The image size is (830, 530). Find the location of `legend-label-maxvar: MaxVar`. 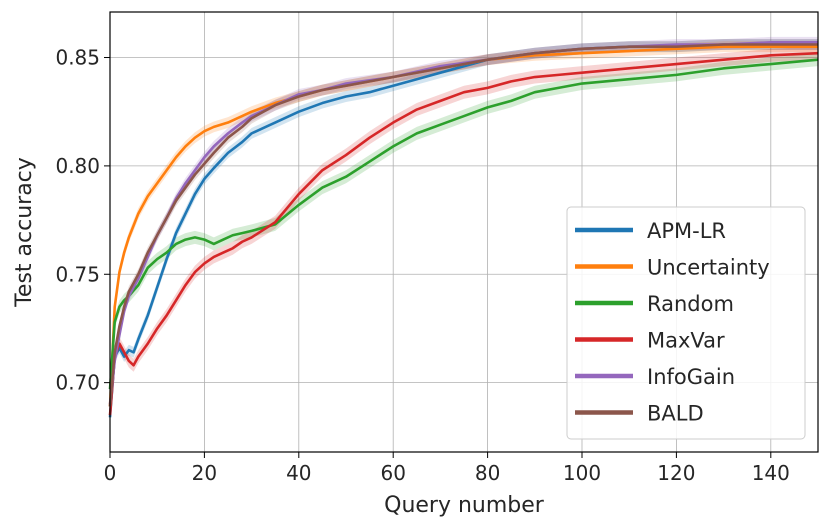

legend-label-maxvar: MaxVar is located at coordinates (686, 341).